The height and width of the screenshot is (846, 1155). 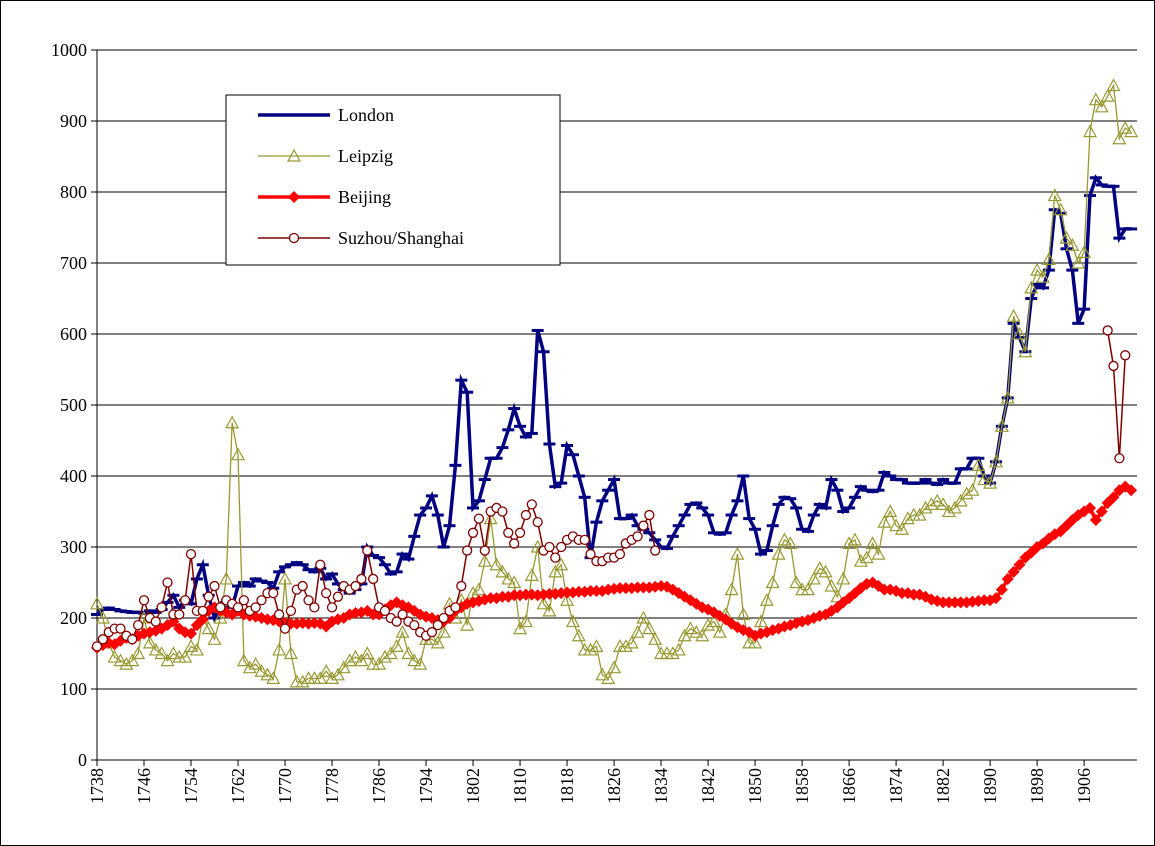 What do you see at coordinates (82, 760) in the screenshot?
I see `y-tick-label: 0` at bounding box center [82, 760].